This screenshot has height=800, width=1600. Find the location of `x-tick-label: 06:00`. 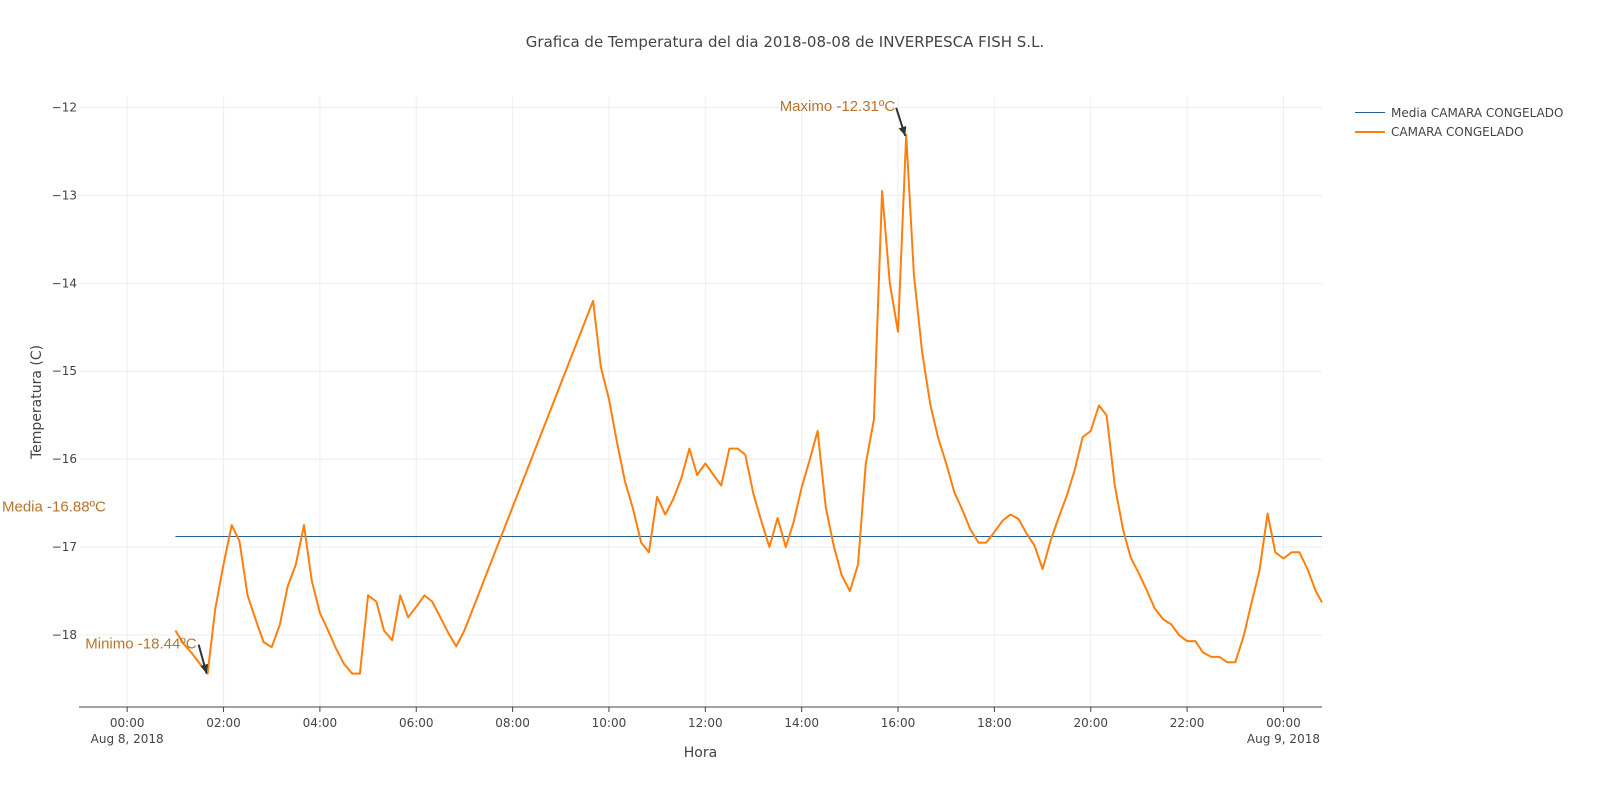

x-tick-label: 06:00 is located at coordinates (416, 723).